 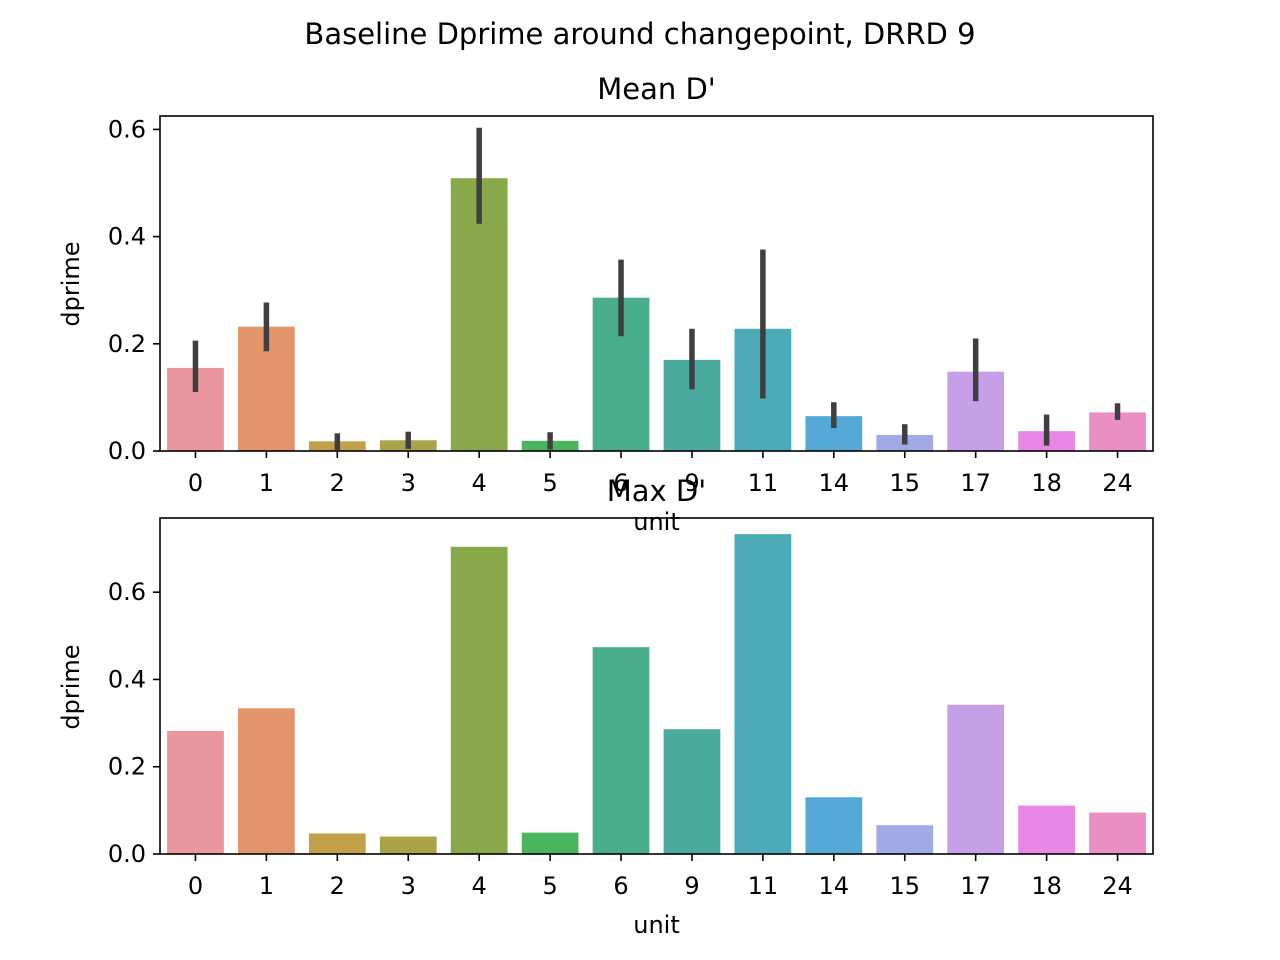 I want to click on max-dprime-y-tick-label-0.6: 0.6, so click(x=127, y=592).